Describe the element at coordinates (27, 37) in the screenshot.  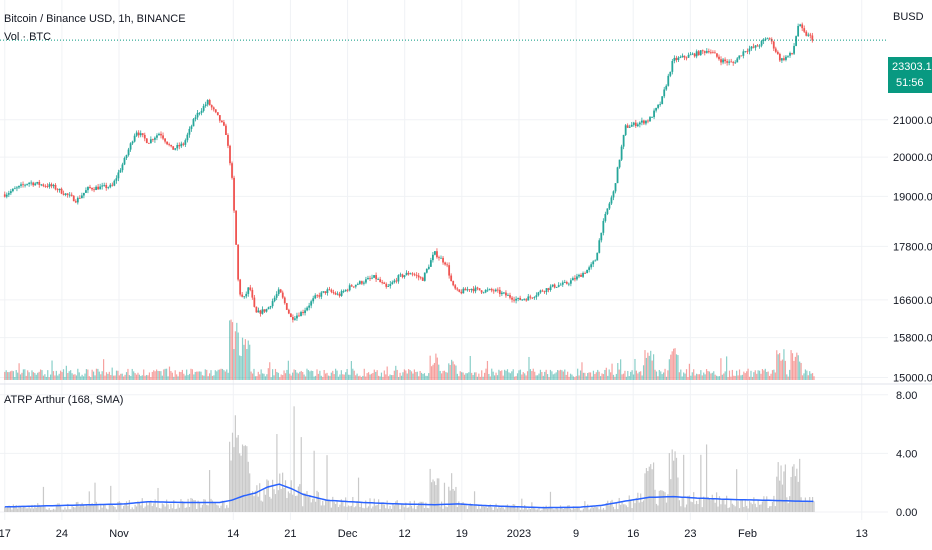
I see `volume-legend: Vol · BTC` at that location.